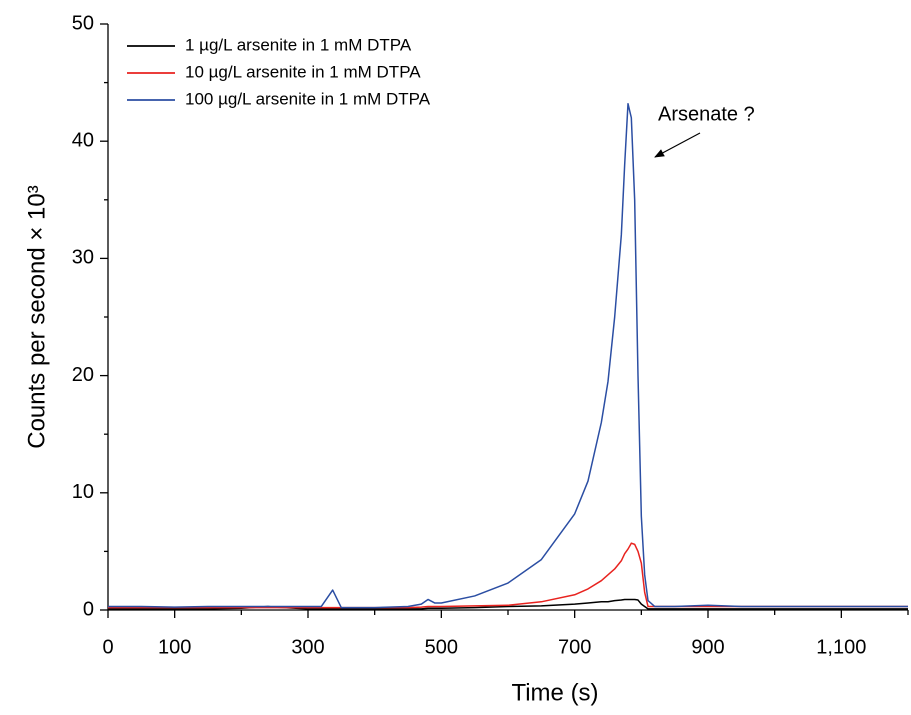 Image resolution: width=911 pixels, height=715 pixels. I want to click on legend-label: 100 µg/L arsenite in 1 mM DTPA, so click(308, 98).